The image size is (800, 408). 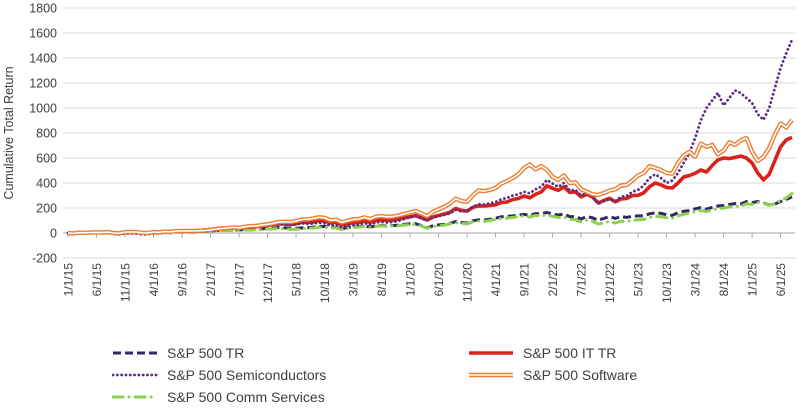 I want to click on y-tick-label: 600, so click(x=46, y=159).